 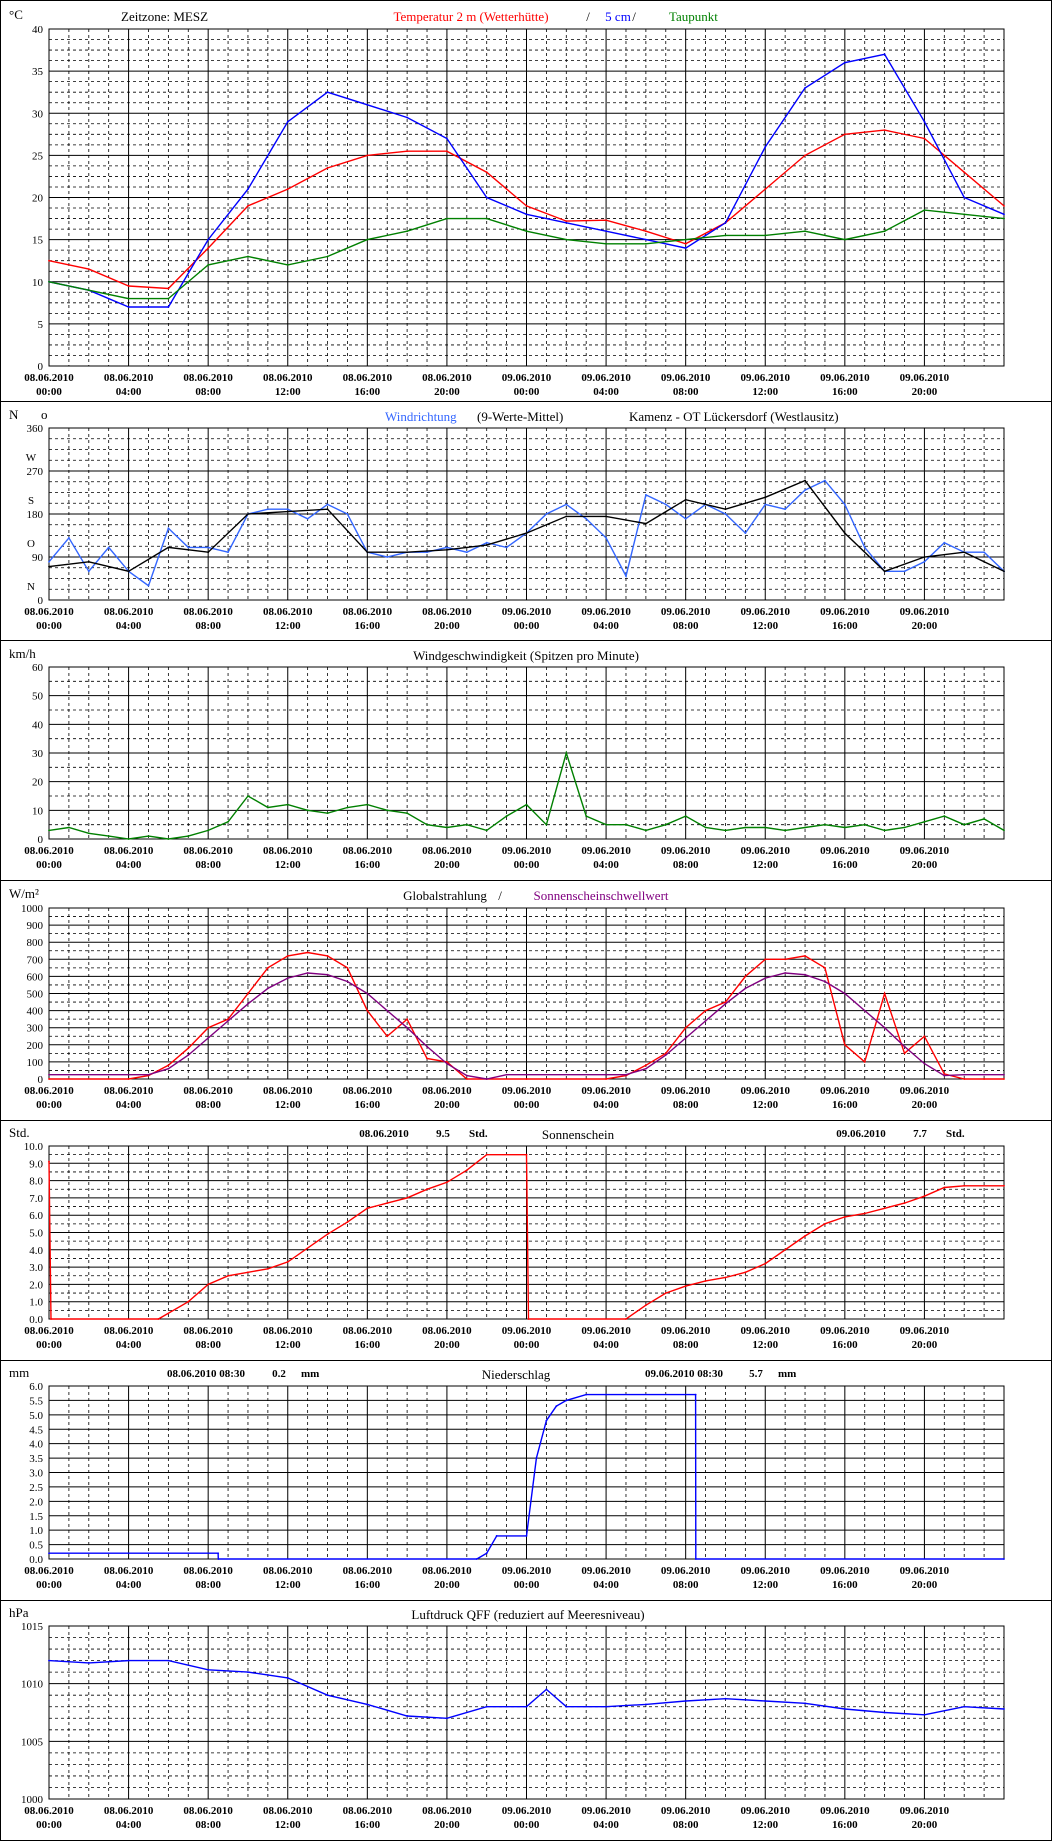 I want to click on title-part: /, so click(x=634, y=16).